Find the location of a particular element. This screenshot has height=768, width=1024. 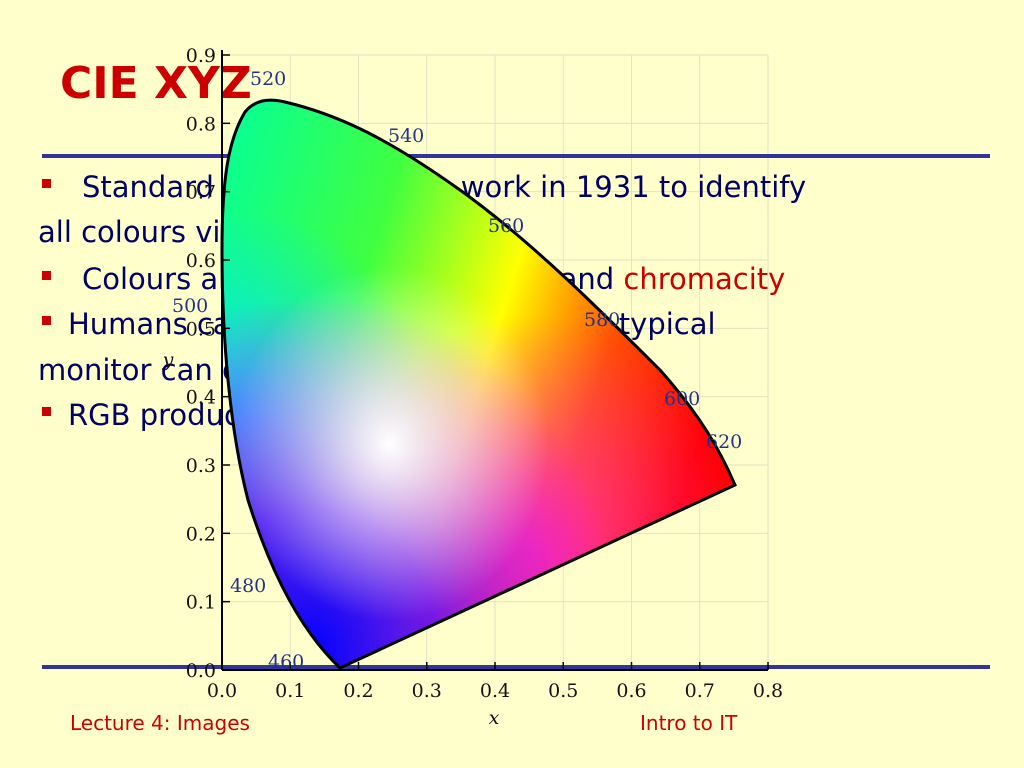

wavelength-label: 580 is located at coordinates (602, 320).